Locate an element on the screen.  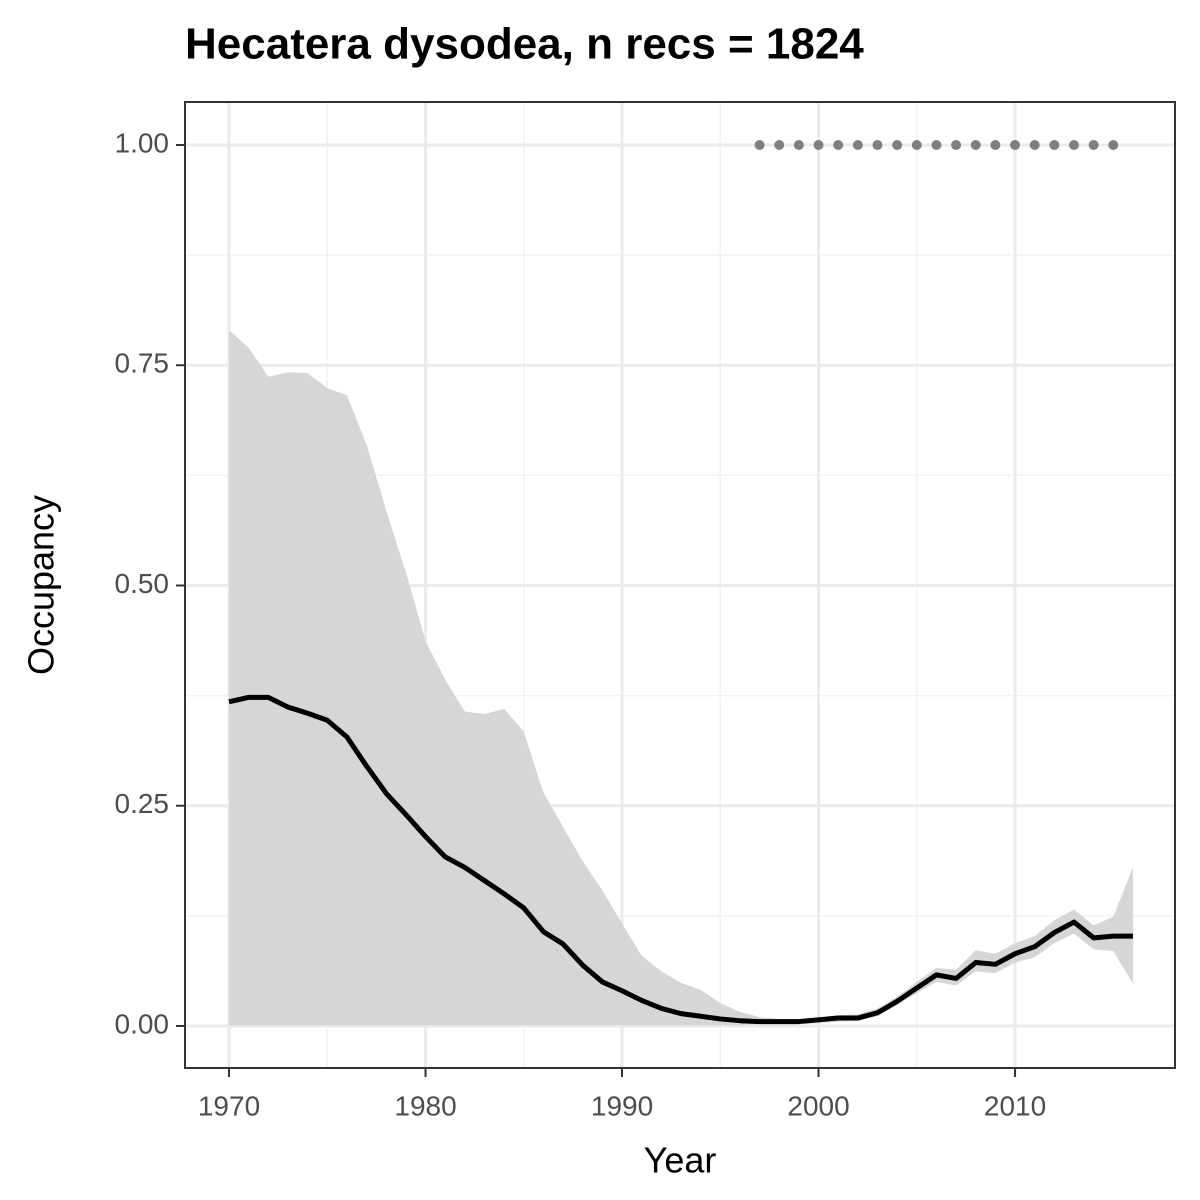
x-tick-label: 1980 is located at coordinates (425, 1105).